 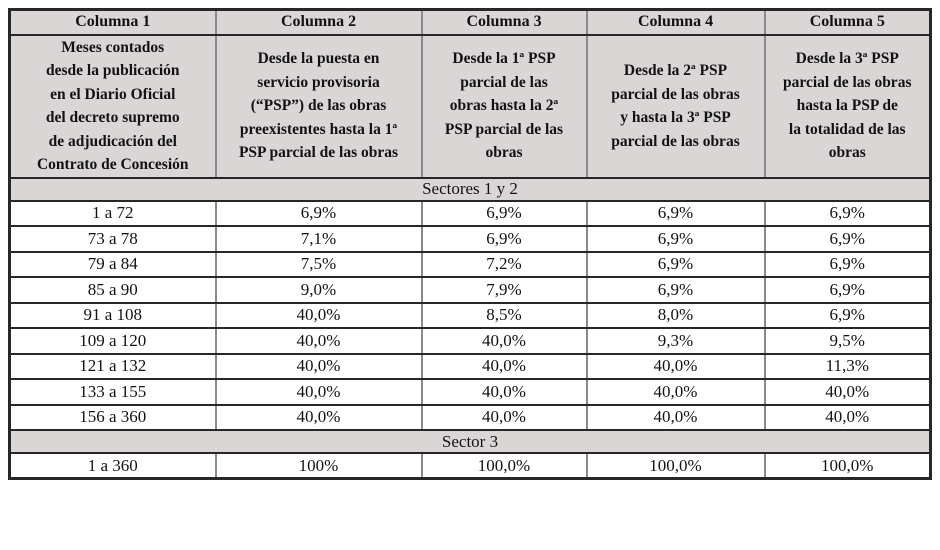 I want to click on percentage-cell: 7,1%, so click(x=318, y=239).